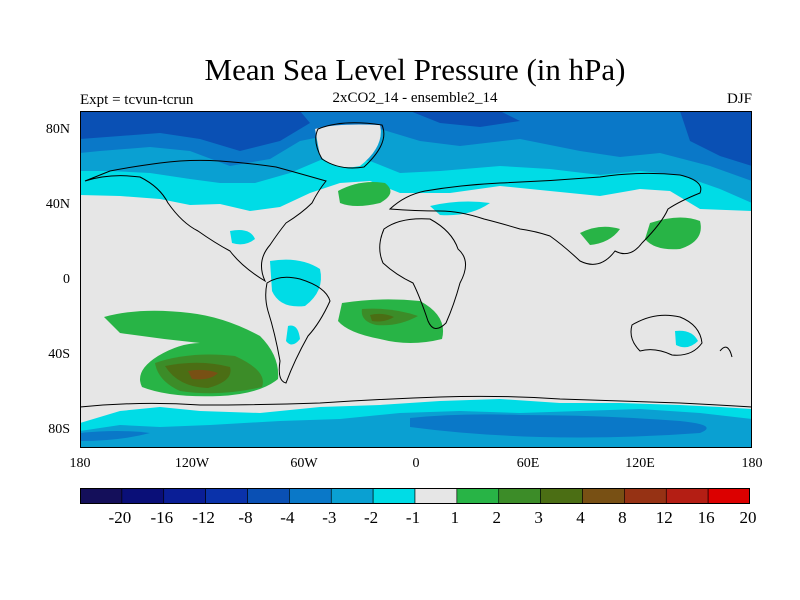 The height and width of the screenshot is (600, 800). I want to click on x-tick-label: 120W, so click(192, 464).